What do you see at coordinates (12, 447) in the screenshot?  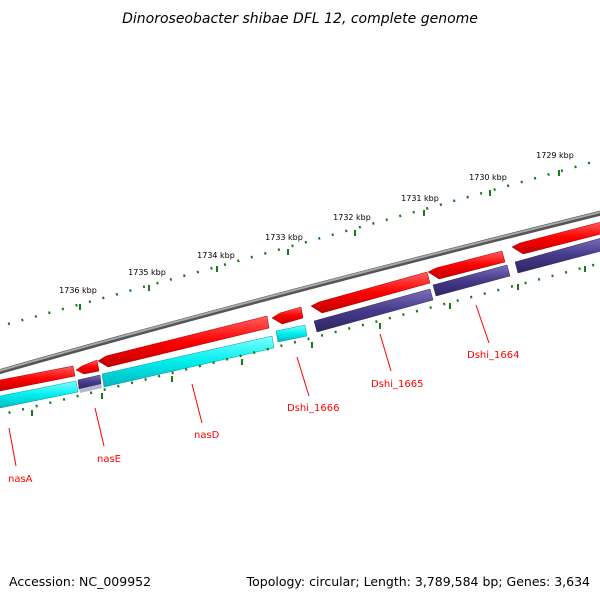 I see `leader-nasA` at bounding box center [12, 447].